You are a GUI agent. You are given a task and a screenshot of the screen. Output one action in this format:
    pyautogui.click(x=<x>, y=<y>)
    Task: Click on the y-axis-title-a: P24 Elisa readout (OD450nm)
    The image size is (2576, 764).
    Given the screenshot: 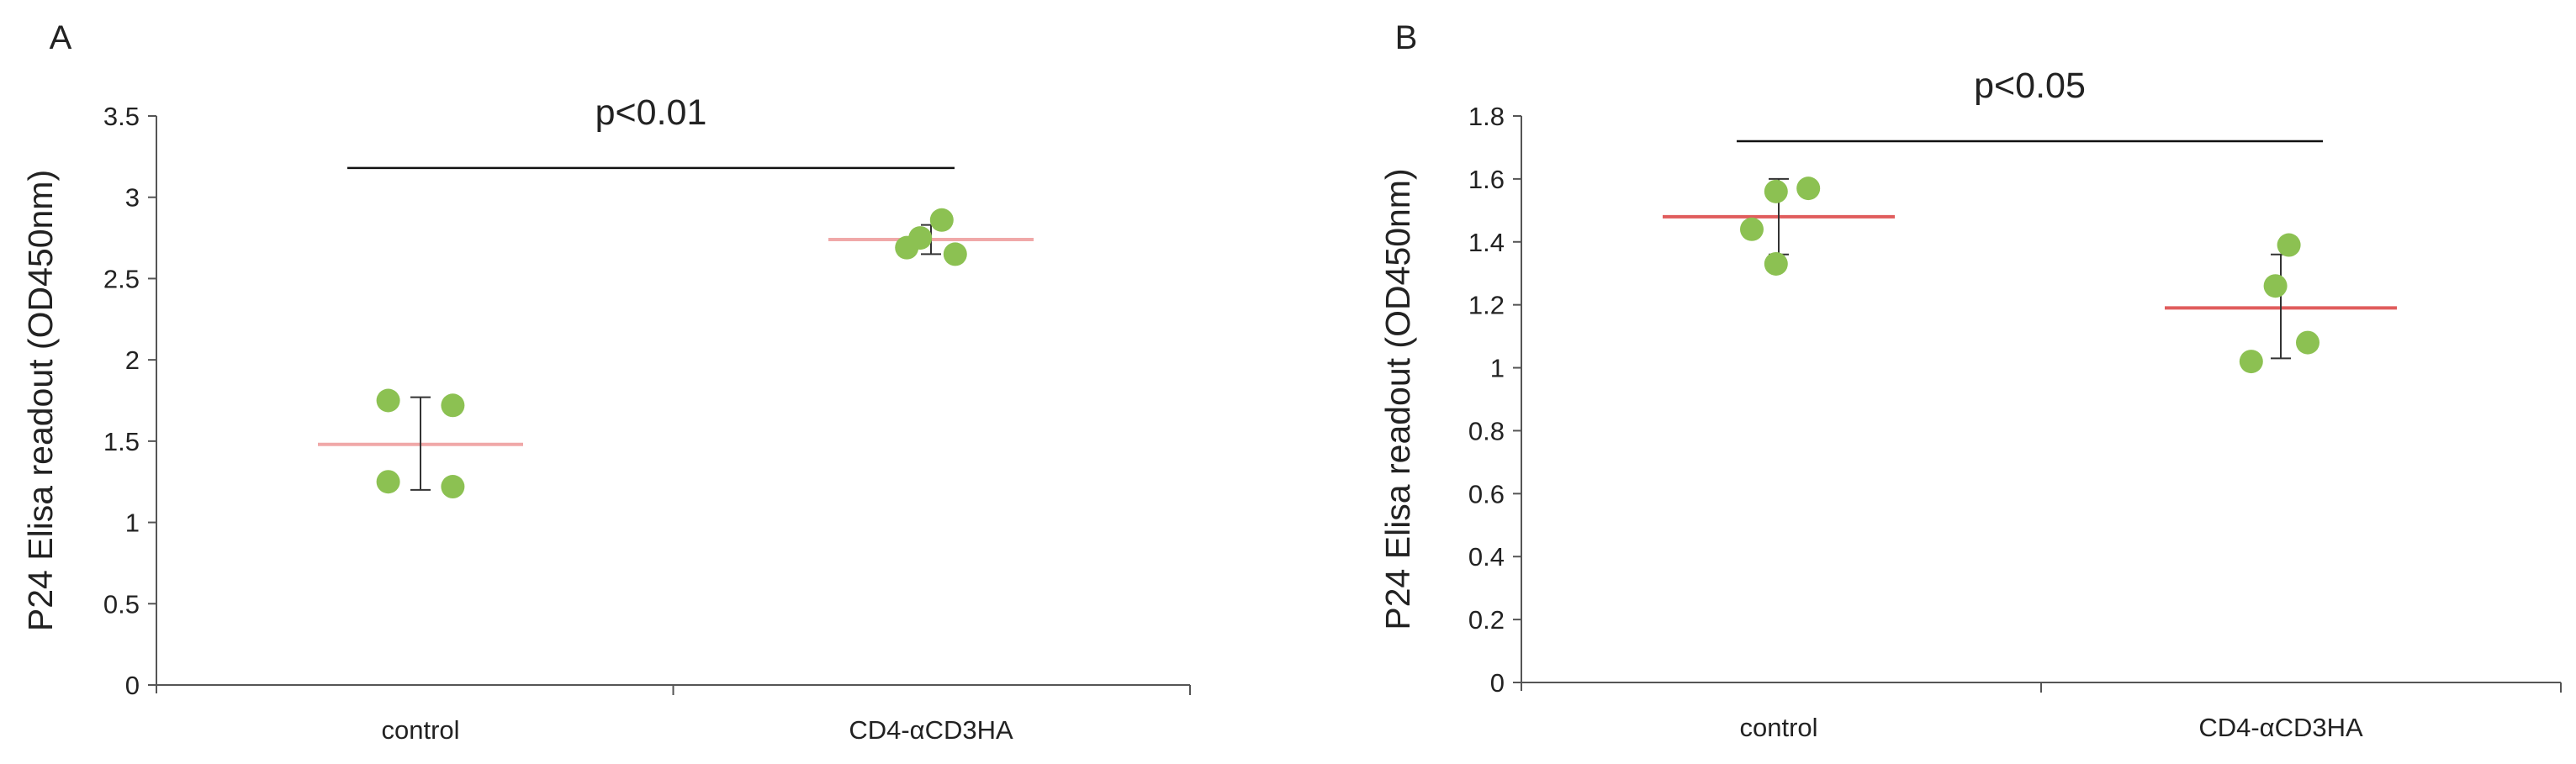 What is the action you would take?
    pyautogui.click(x=40, y=400)
    